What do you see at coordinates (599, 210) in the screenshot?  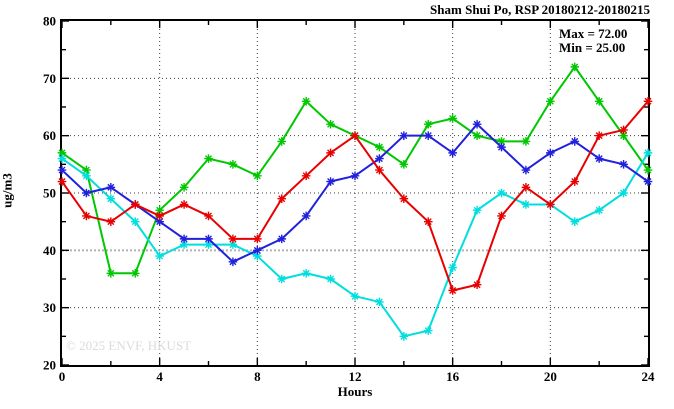 I see `series-marker-cyan-series-h22` at bounding box center [599, 210].